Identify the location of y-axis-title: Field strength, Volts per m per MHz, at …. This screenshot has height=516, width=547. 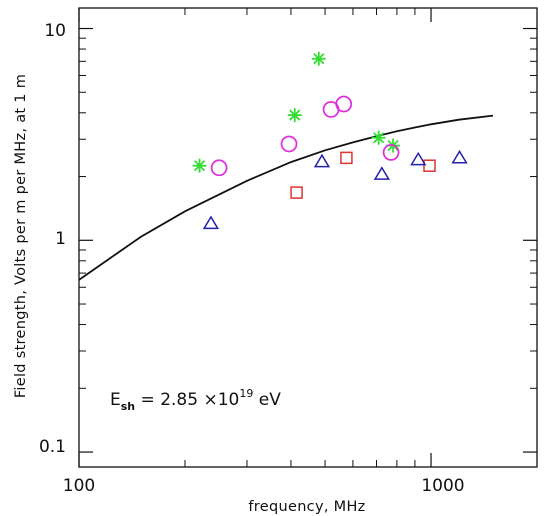
(21, 236).